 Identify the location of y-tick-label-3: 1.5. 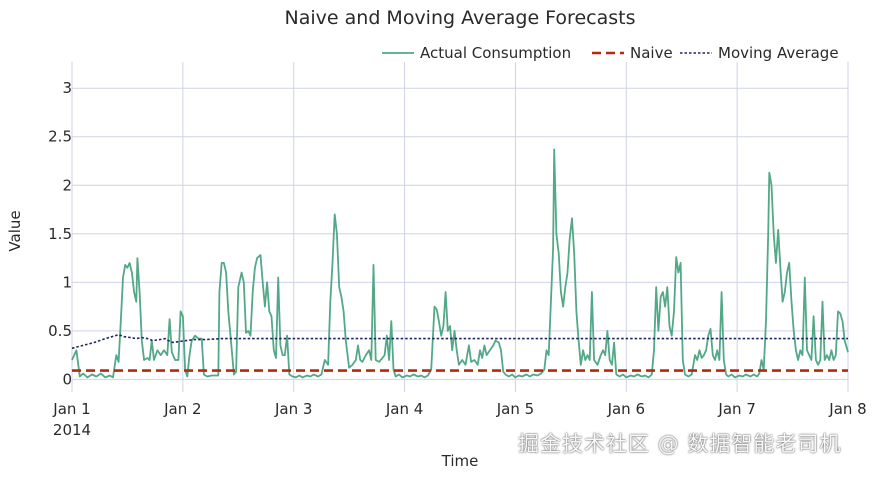
(60, 234).